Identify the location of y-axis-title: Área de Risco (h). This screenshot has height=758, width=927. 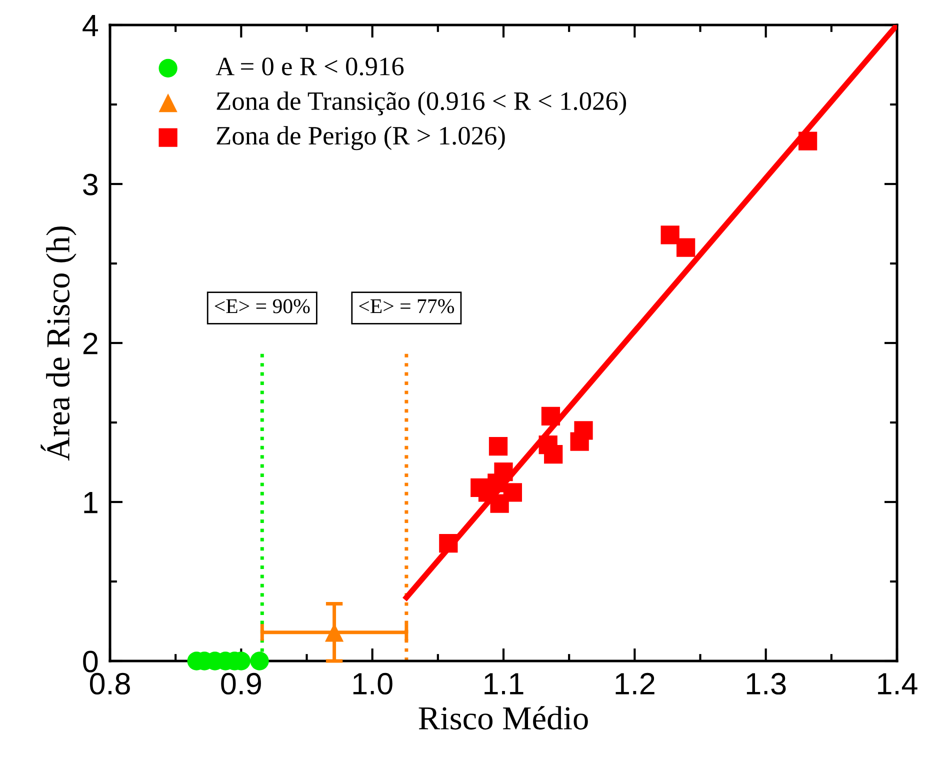
(58, 343).